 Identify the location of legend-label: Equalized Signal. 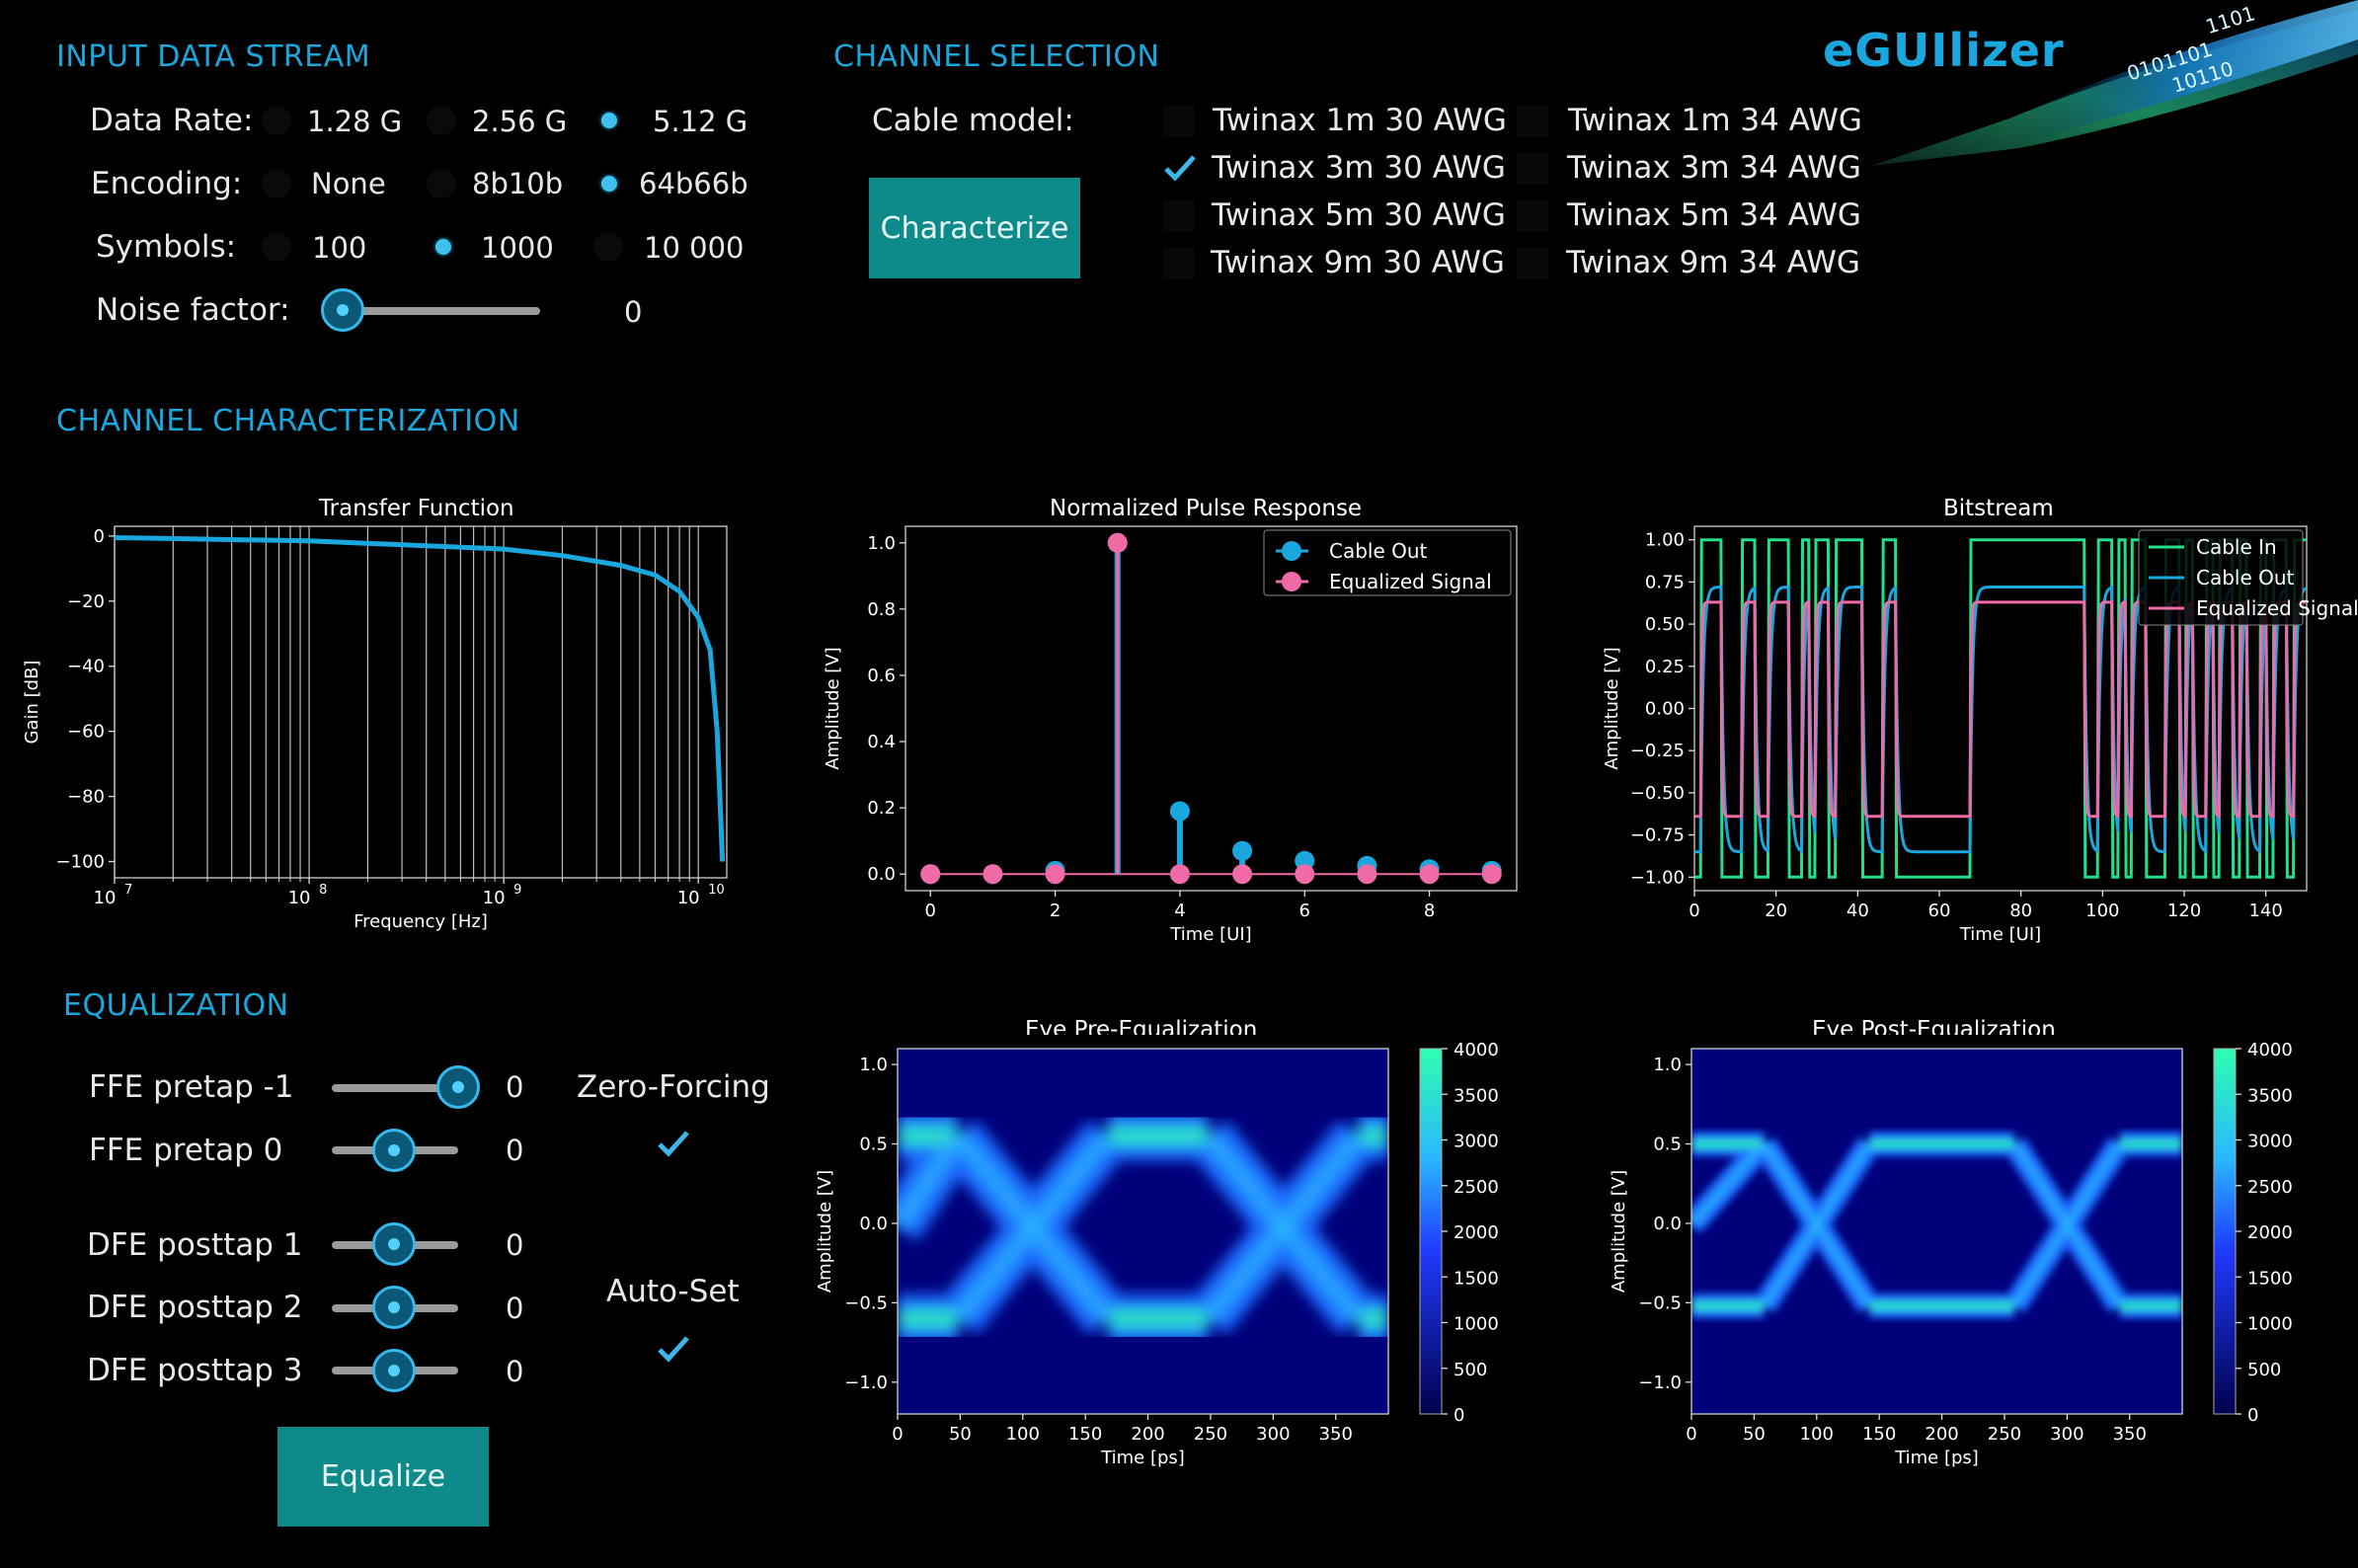
(1411, 581).